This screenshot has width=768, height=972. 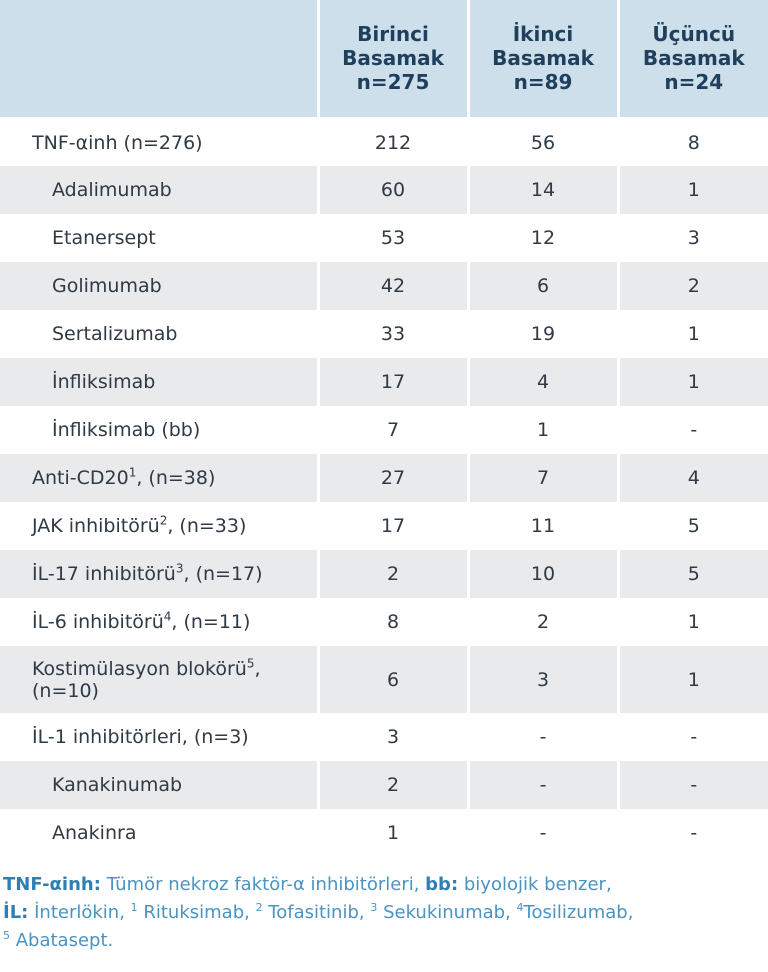 I want to click on row-label: Anti-CD201, (n=38), so click(x=160, y=478).